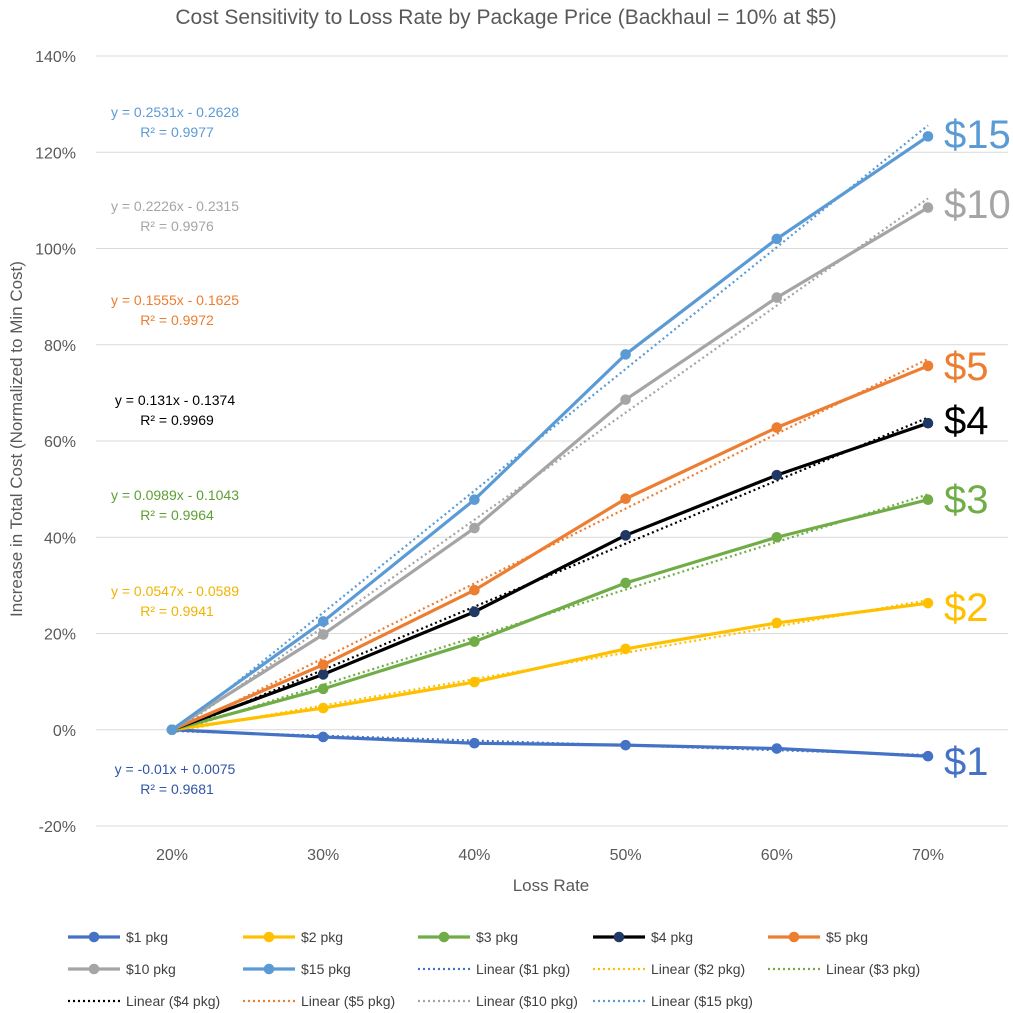  I want to click on end-label-3-pkg: $3, so click(966, 500).